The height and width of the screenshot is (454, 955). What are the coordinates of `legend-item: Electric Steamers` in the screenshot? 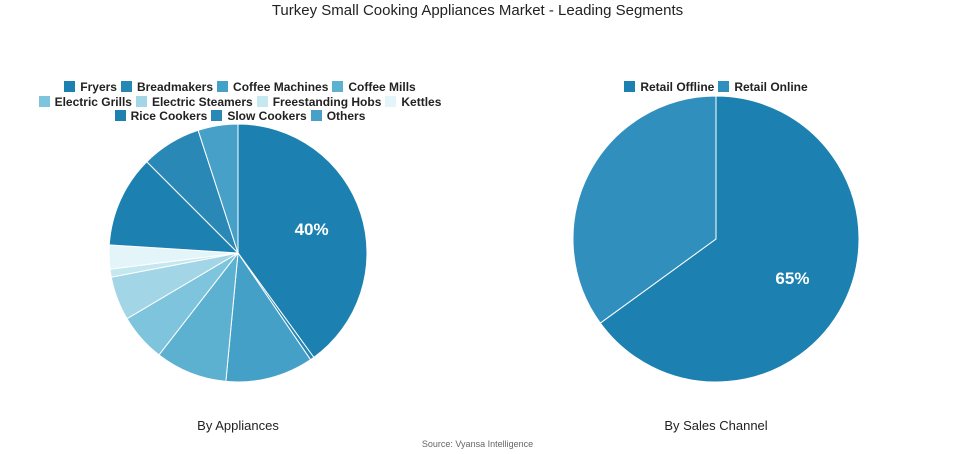 It's located at (194, 102).